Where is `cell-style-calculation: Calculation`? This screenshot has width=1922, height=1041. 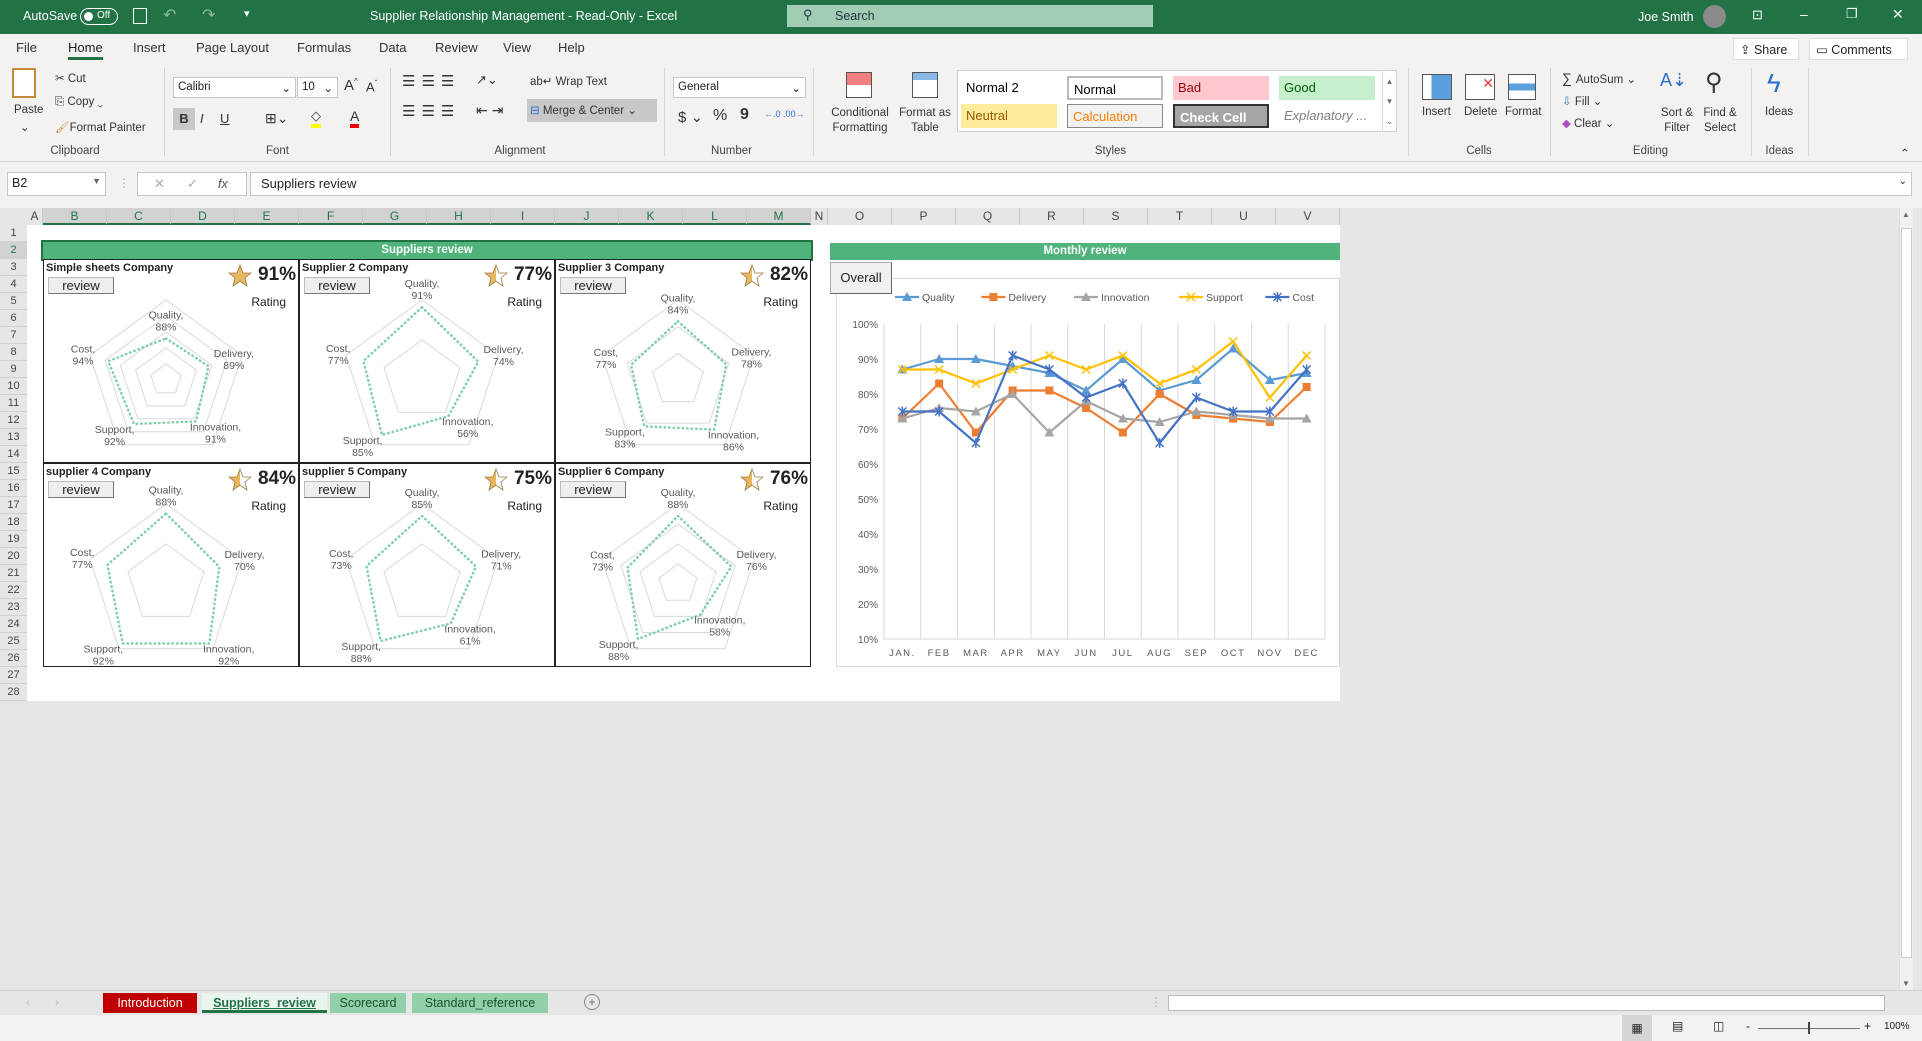
cell-style-calculation: Calculation is located at coordinates (1115, 116).